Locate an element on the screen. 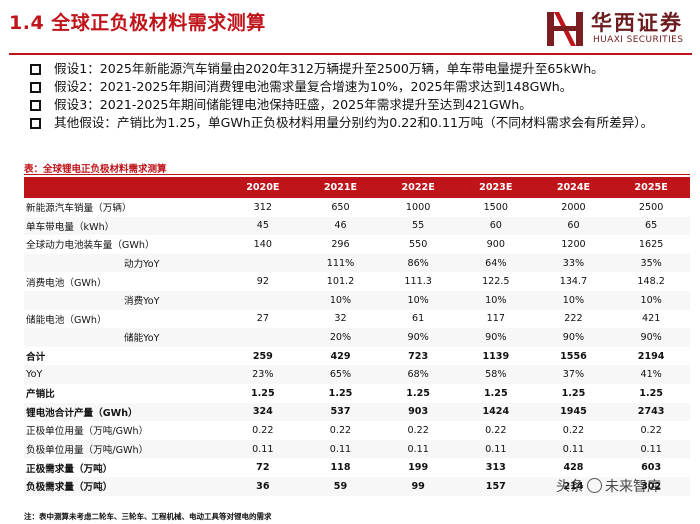 The height and width of the screenshot is (524, 700). table-cell: 55 is located at coordinates (418, 226).